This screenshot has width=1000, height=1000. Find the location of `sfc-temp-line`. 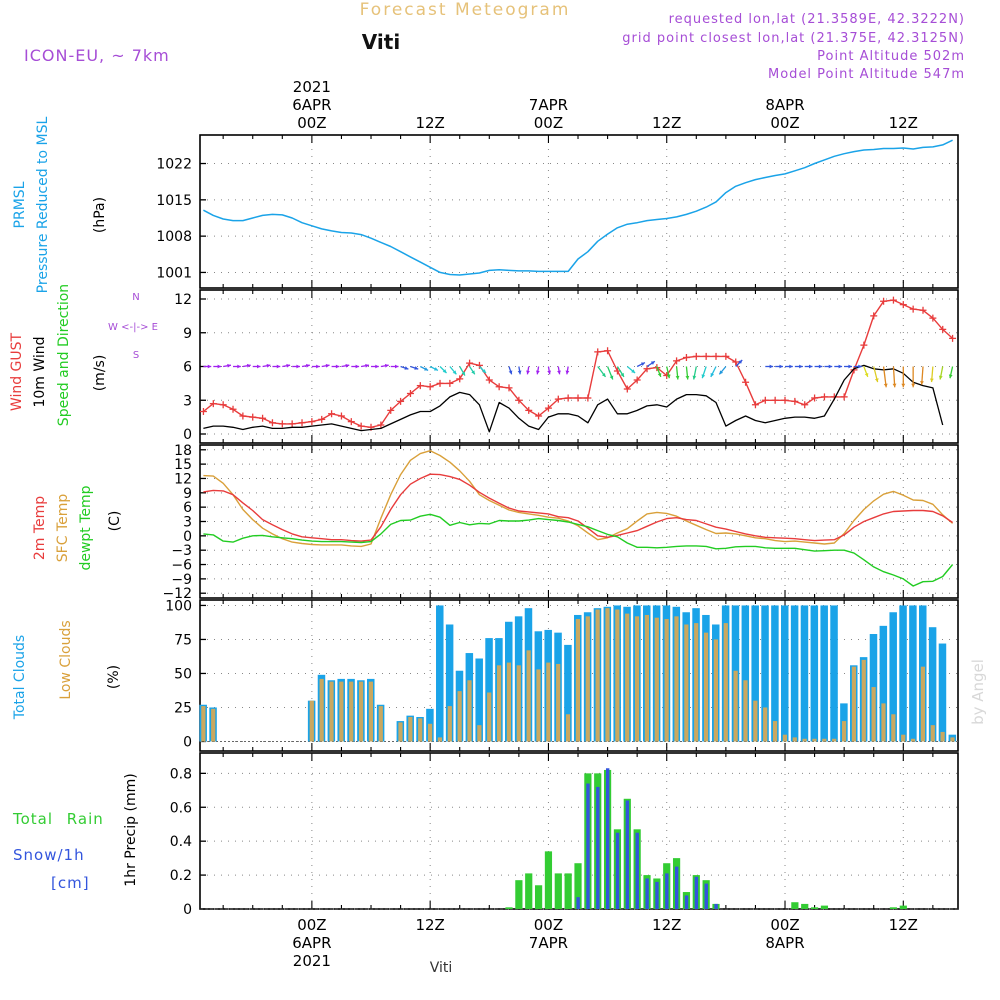

sfc-temp-line is located at coordinates (578, 499).